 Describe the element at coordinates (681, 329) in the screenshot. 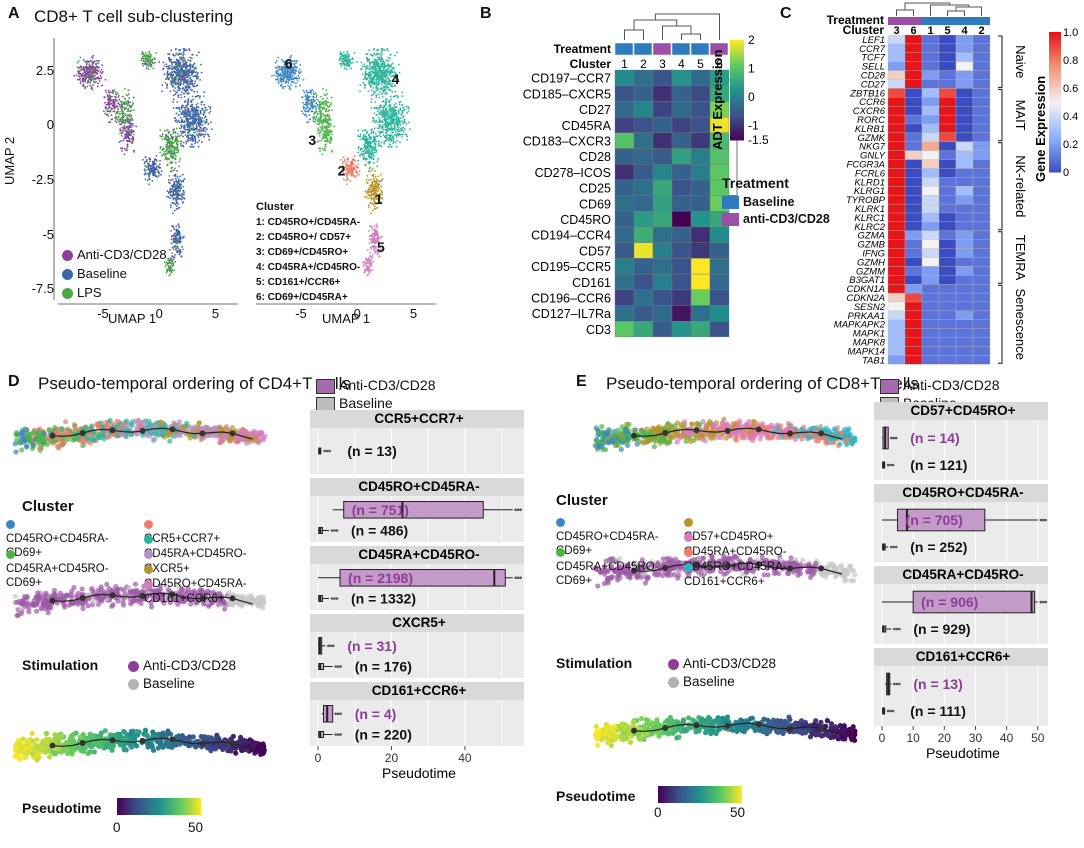

I see `heatmap-cell` at that location.